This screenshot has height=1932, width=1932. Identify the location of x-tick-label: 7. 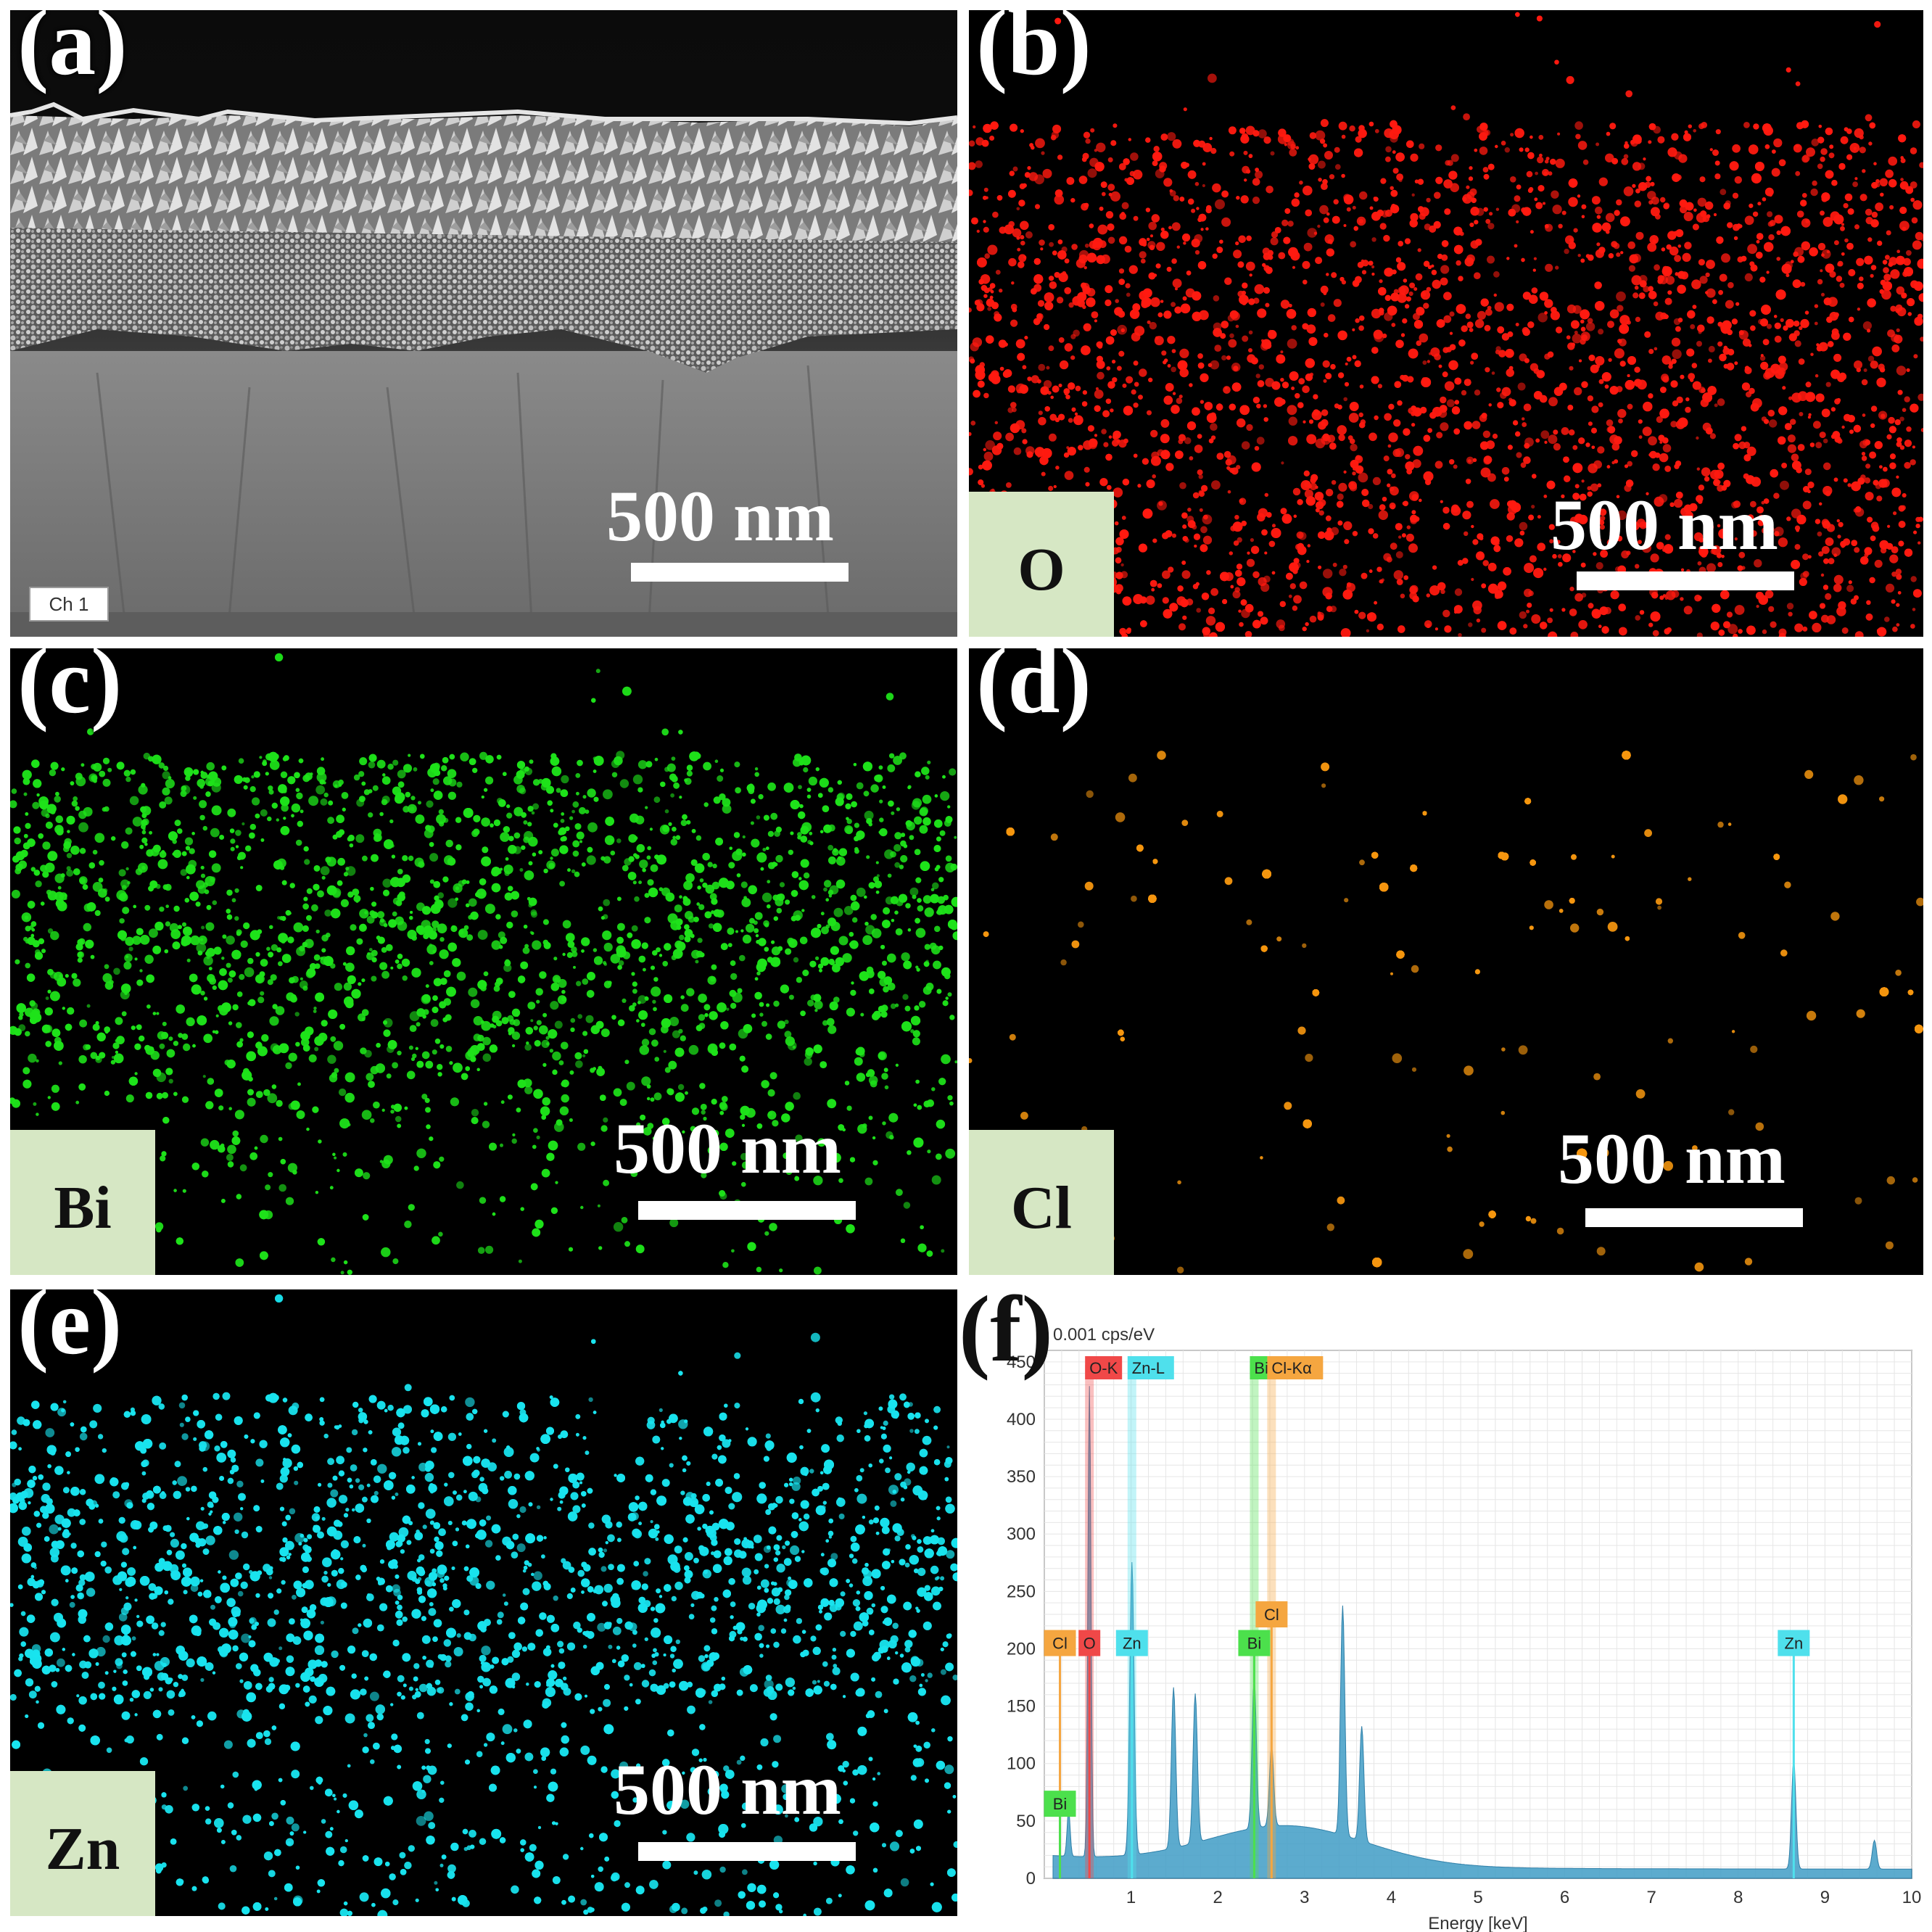
(1651, 1897).